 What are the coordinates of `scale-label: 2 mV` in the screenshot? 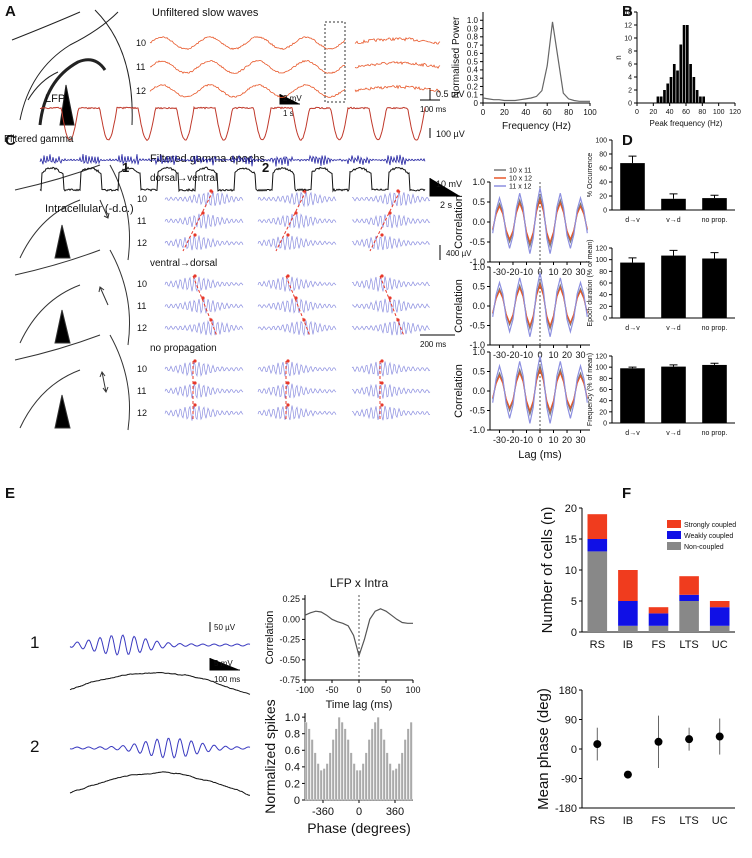 It's located at (292, 98).